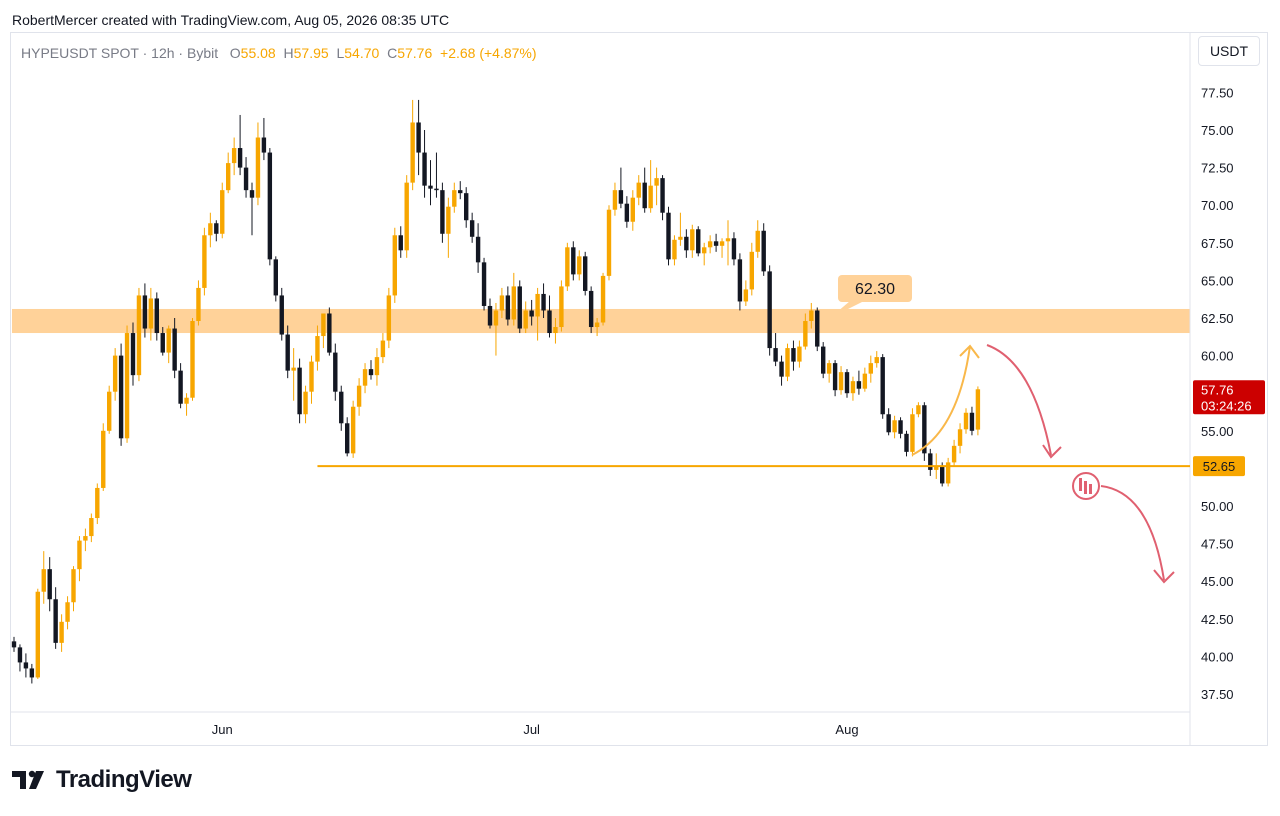 The height and width of the screenshot is (816, 1280). What do you see at coordinates (1086, 486) in the screenshot?
I see `breakdown-marker-icon` at bounding box center [1086, 486].